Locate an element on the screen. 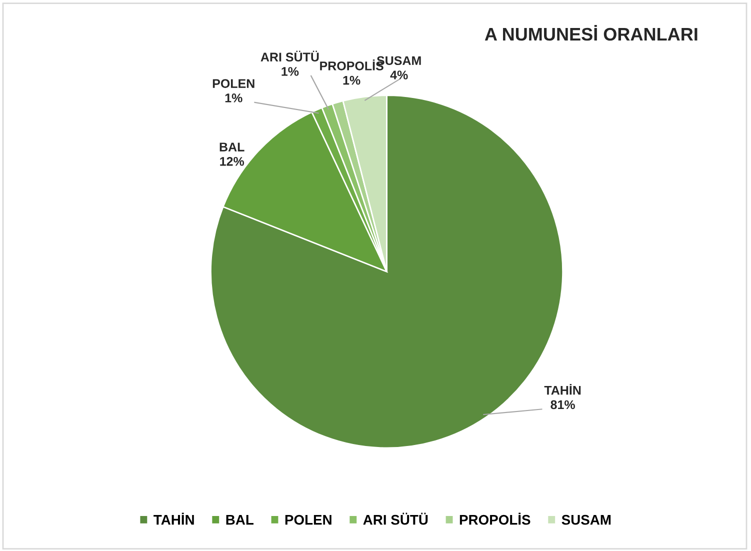 The image size is (751, 551). data-label: 81% is located at coordinates (562, 405).